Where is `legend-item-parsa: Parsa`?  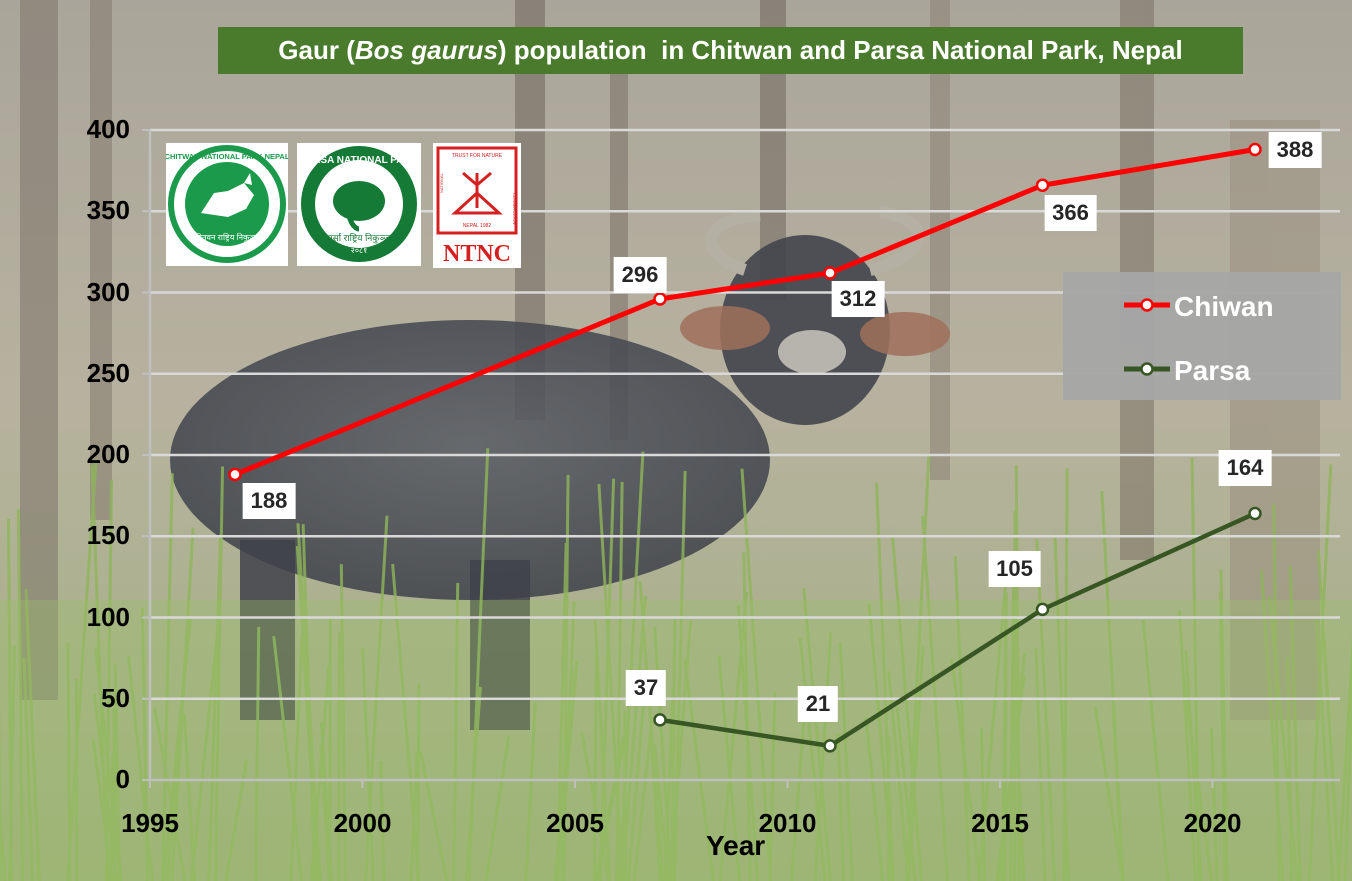
legend-item-parsa: Parsa is located at coordinates (1200, 369).